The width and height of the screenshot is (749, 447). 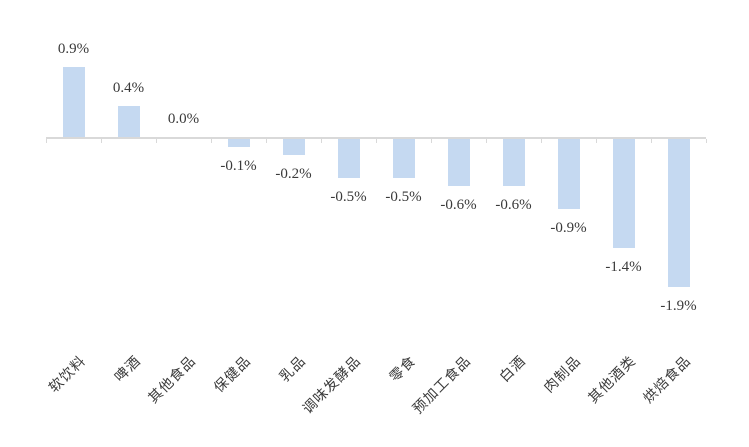 I want to click on category-label: 乳品, so click(x=292, y=368).